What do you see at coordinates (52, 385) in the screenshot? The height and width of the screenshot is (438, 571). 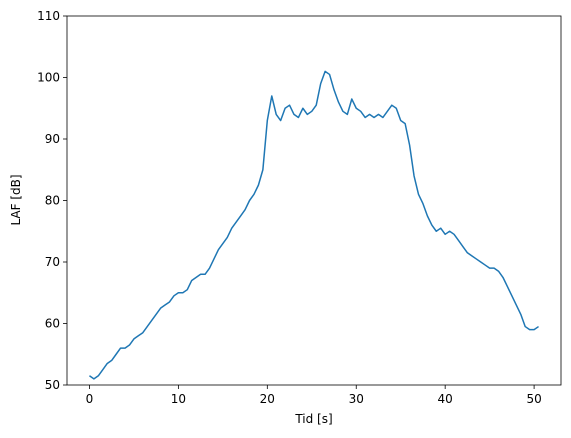 I see `y-tick-label: 50` at bounding box center [52, 385].